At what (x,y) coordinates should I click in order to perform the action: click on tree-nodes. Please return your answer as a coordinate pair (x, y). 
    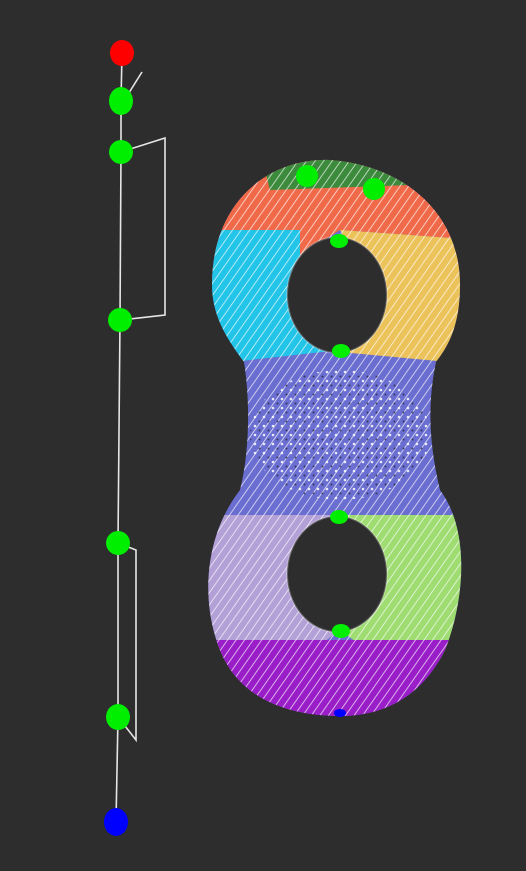
    Looking at the image, I should click on (119, 438).